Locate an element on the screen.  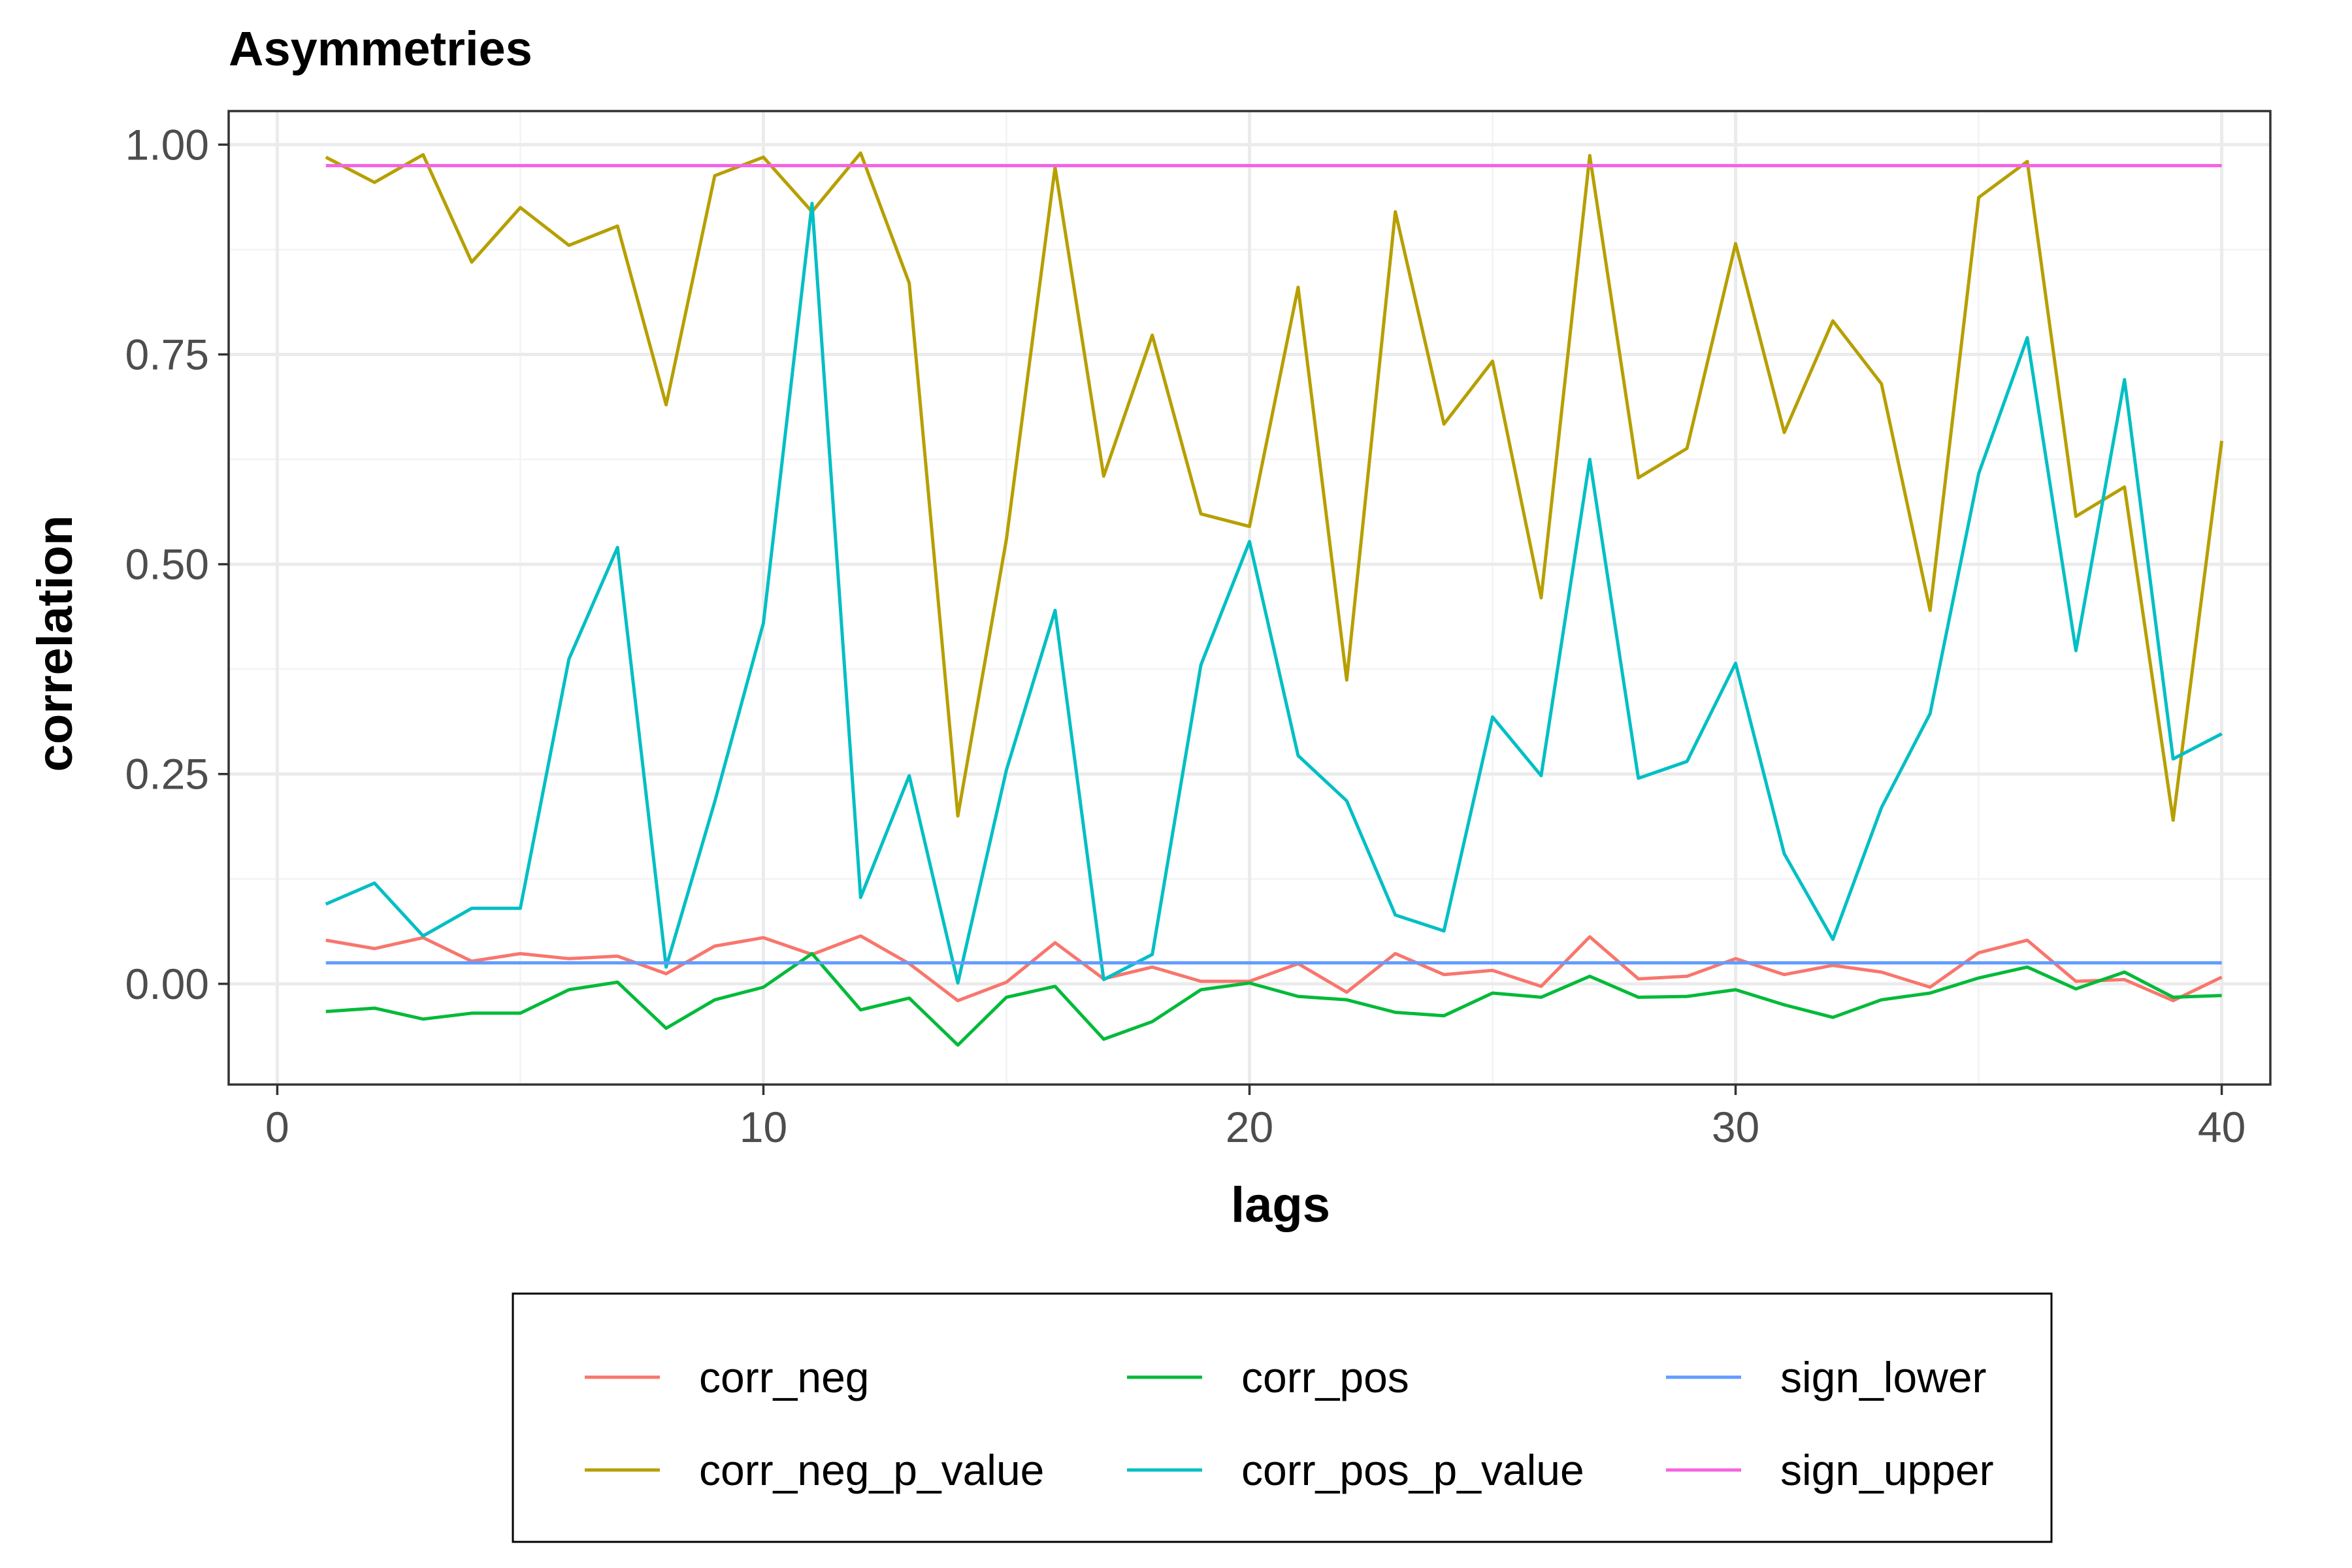
legend-label-corr-pos-p-value: corr_pos_p_value is located at coordinates (1412, 1470).